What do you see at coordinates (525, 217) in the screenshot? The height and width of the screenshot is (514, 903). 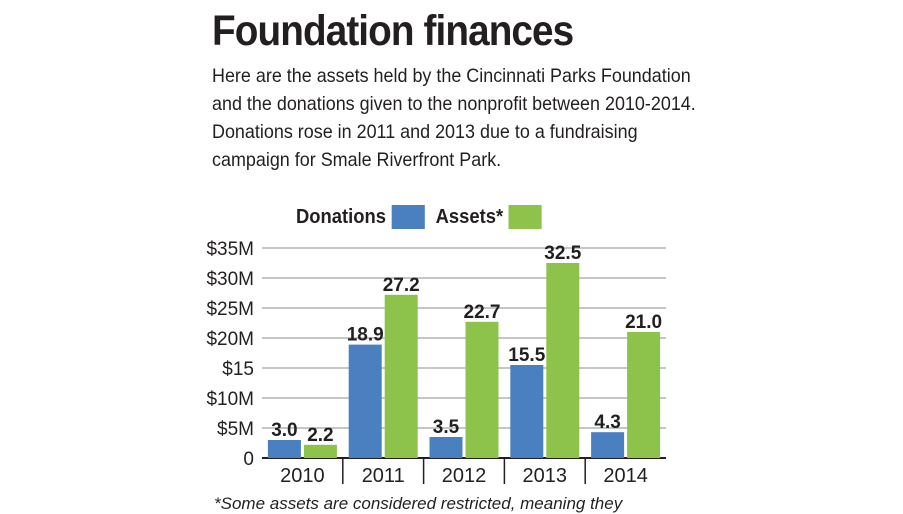 I see `legend-swatch-assets` at bounding box center [525, 217].